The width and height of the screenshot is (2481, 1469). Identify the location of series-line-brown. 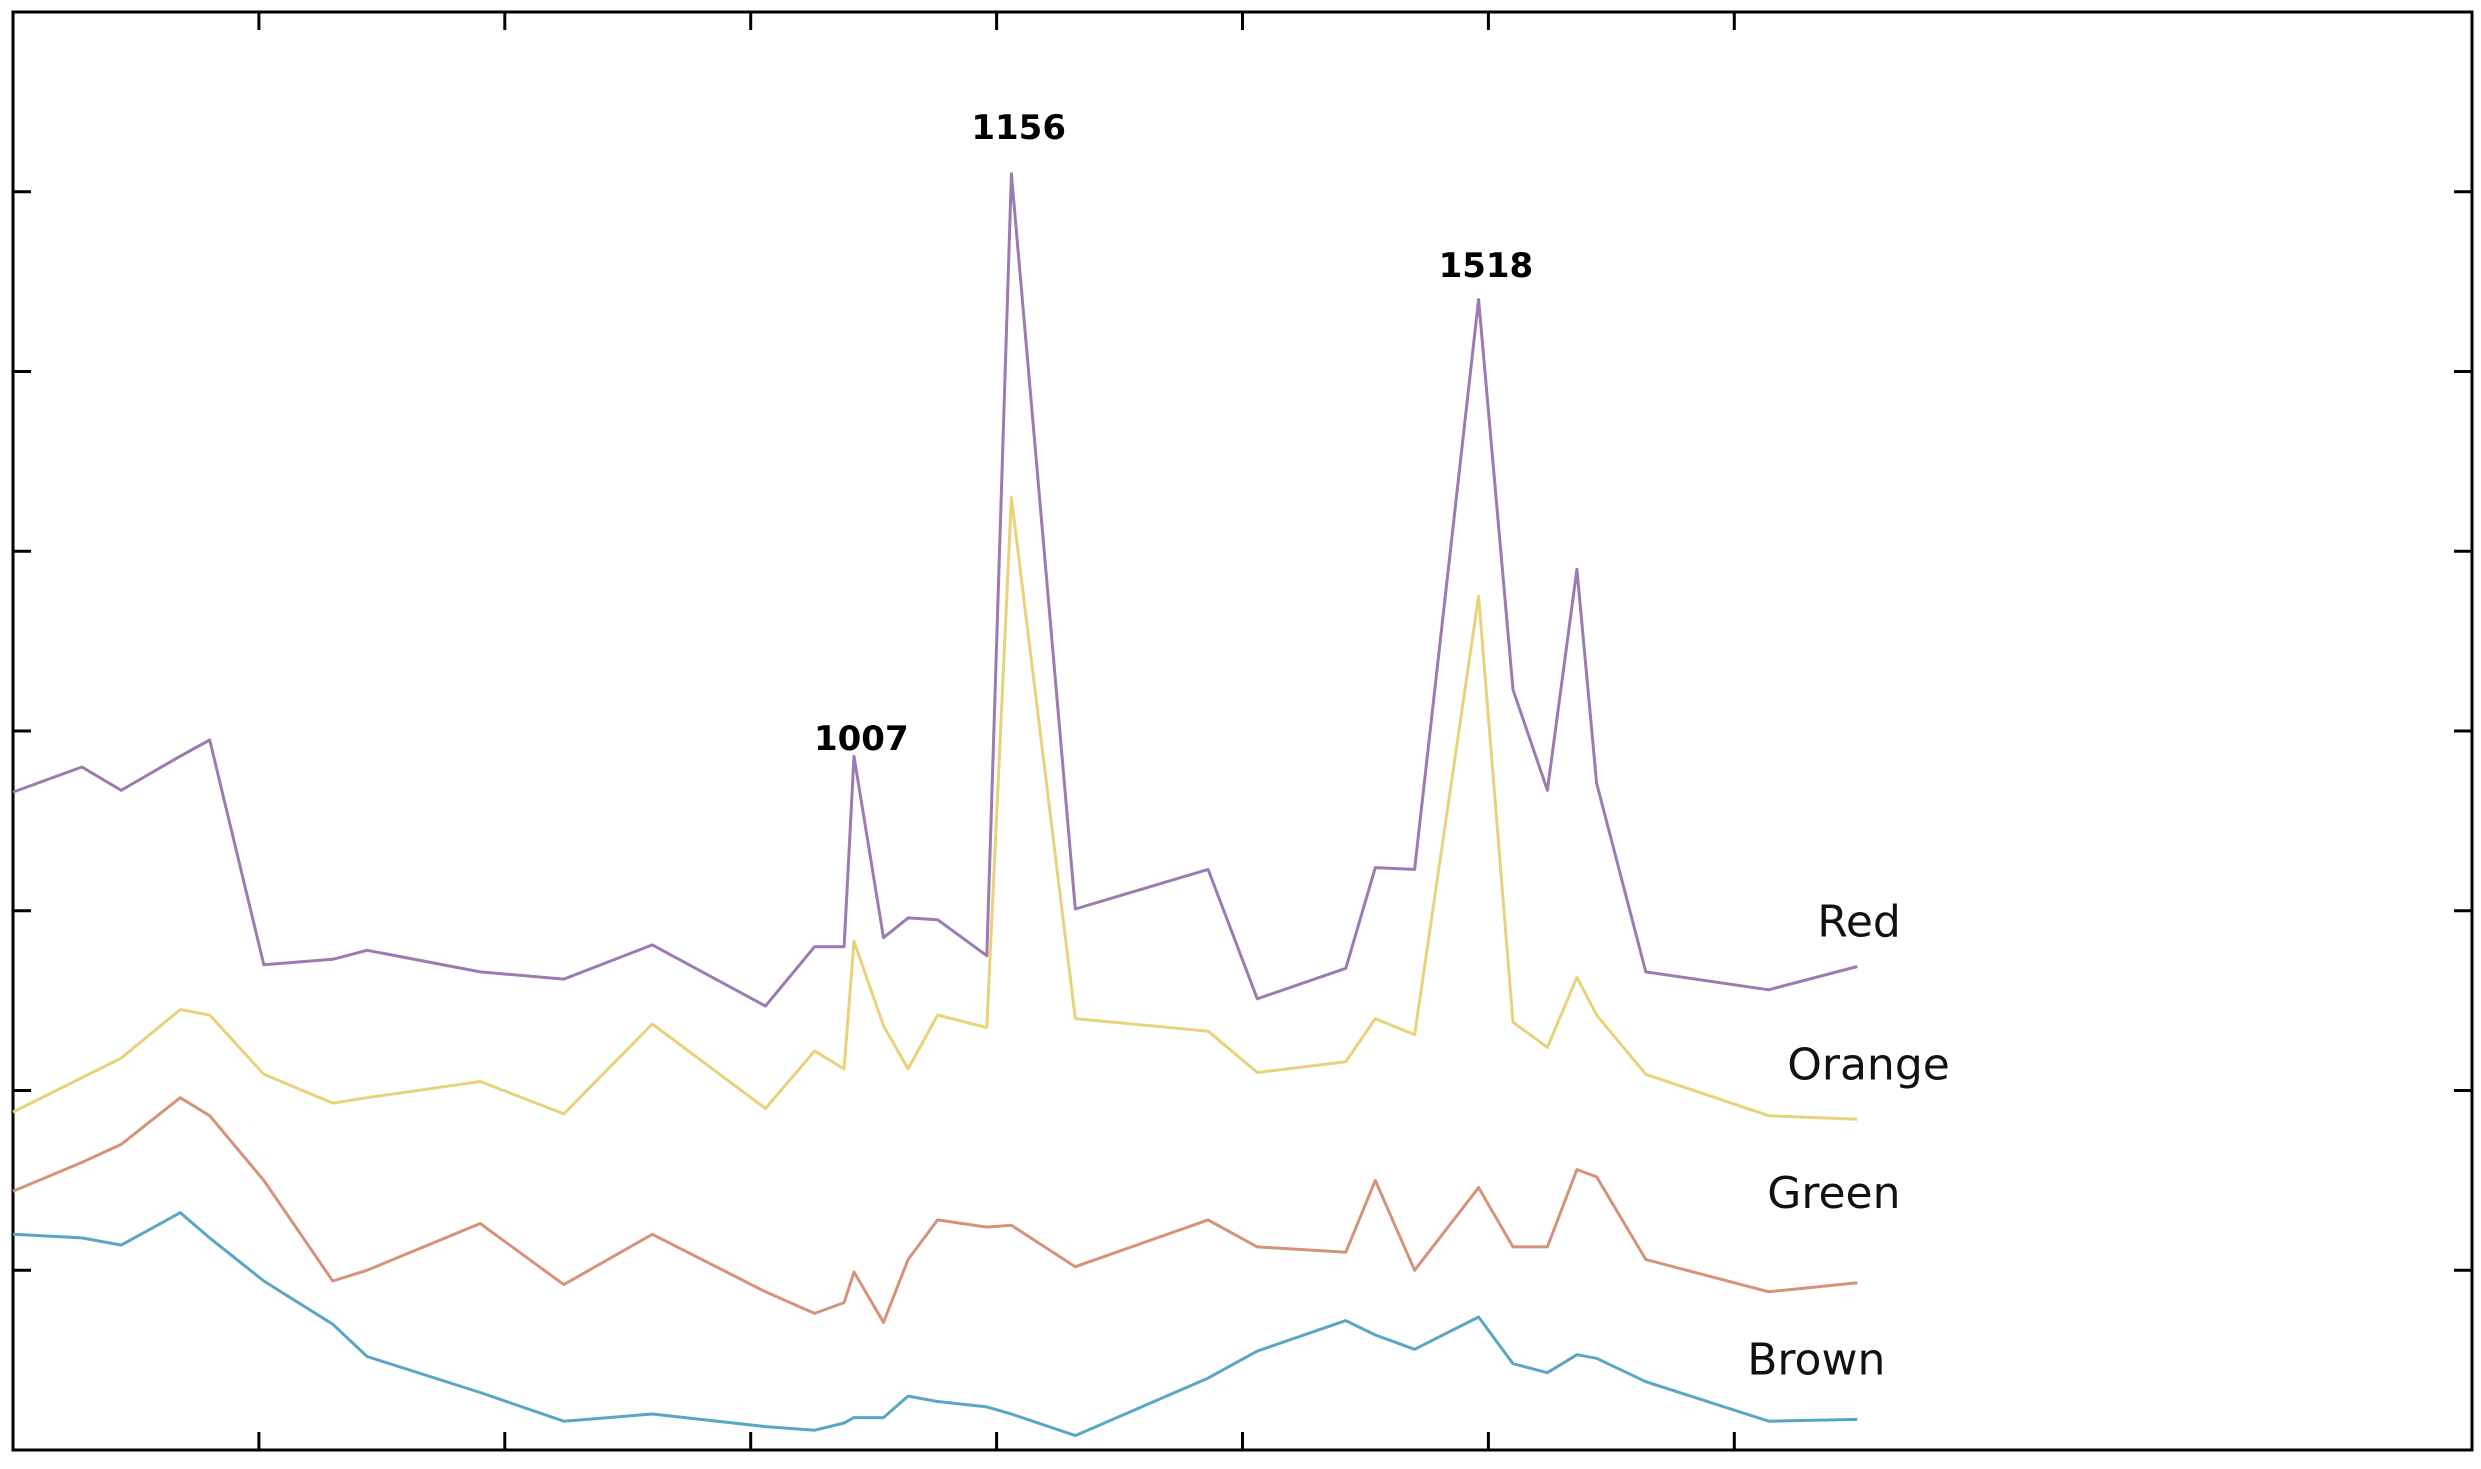
(935, 1324).